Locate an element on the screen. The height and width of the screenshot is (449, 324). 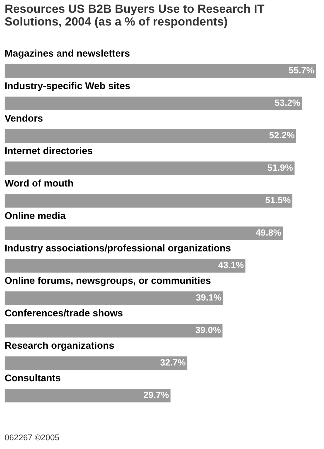
data-label: 43.1% is located at coordinates (231, 265).